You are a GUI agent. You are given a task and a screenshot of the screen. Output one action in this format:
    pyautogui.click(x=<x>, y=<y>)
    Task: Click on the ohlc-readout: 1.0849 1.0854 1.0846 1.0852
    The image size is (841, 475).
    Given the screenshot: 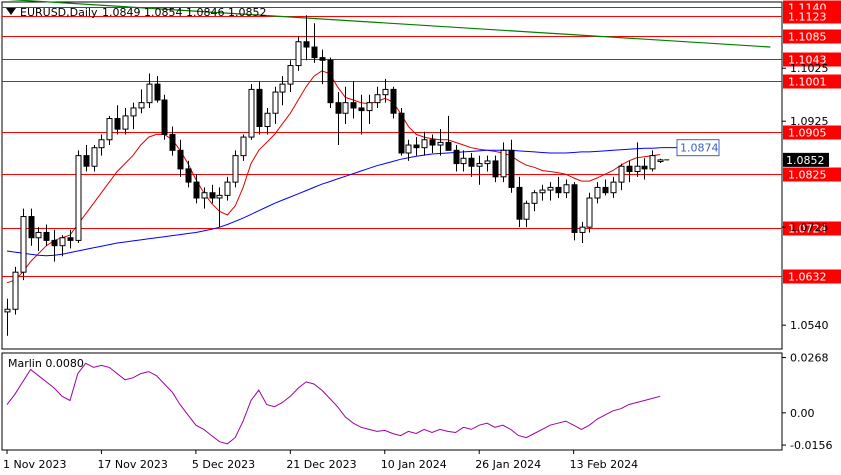 What is the action you would take?
    pyautogui.click(x=184, y=12)
    